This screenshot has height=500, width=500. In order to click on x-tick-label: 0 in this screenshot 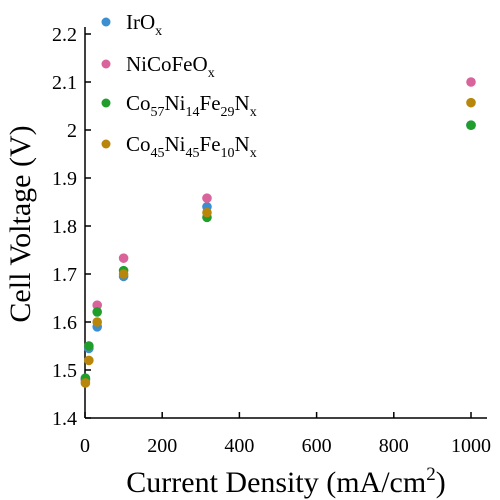, I will do `click(85, 446)`.